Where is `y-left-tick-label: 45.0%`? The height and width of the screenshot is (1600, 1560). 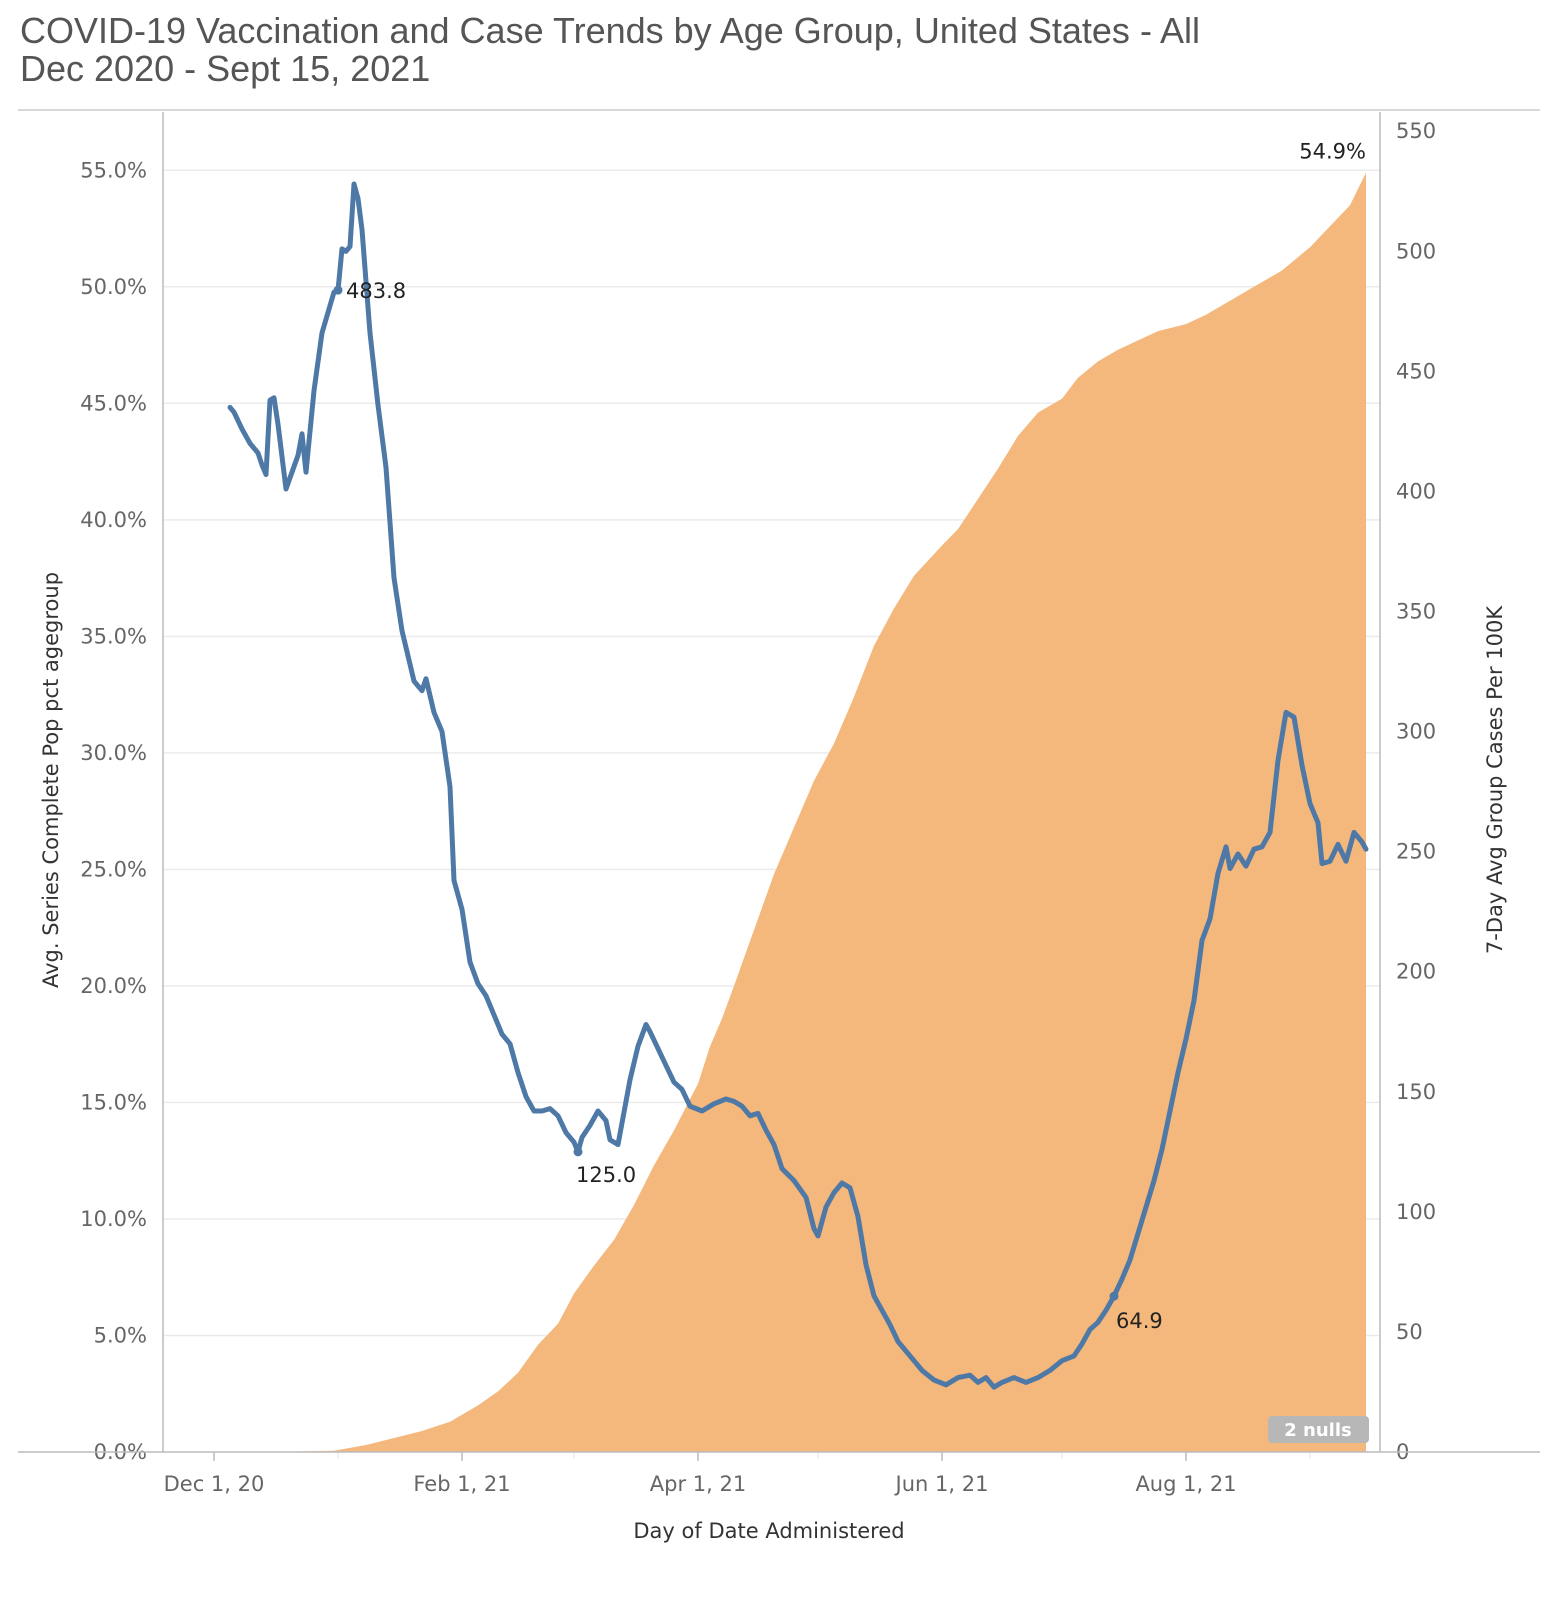
y-left-tick-label: 45.0% is located at coordinates (113, 403).